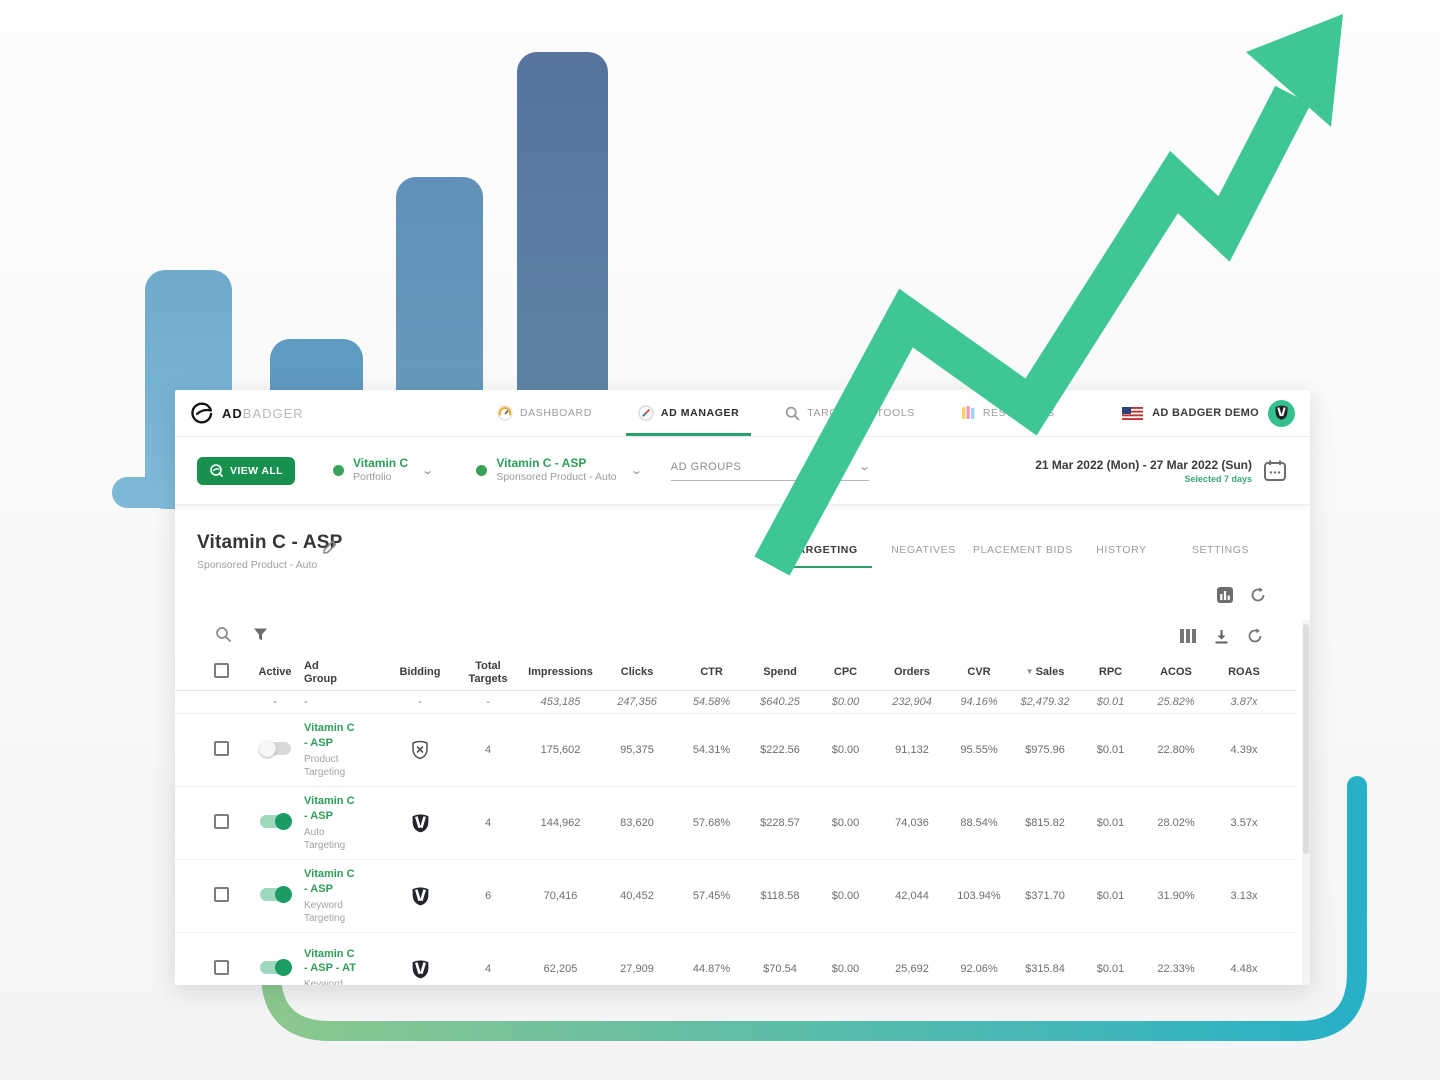 The image size is (1440, 1080). I want to click on table-search-filters, so click(241, 634).